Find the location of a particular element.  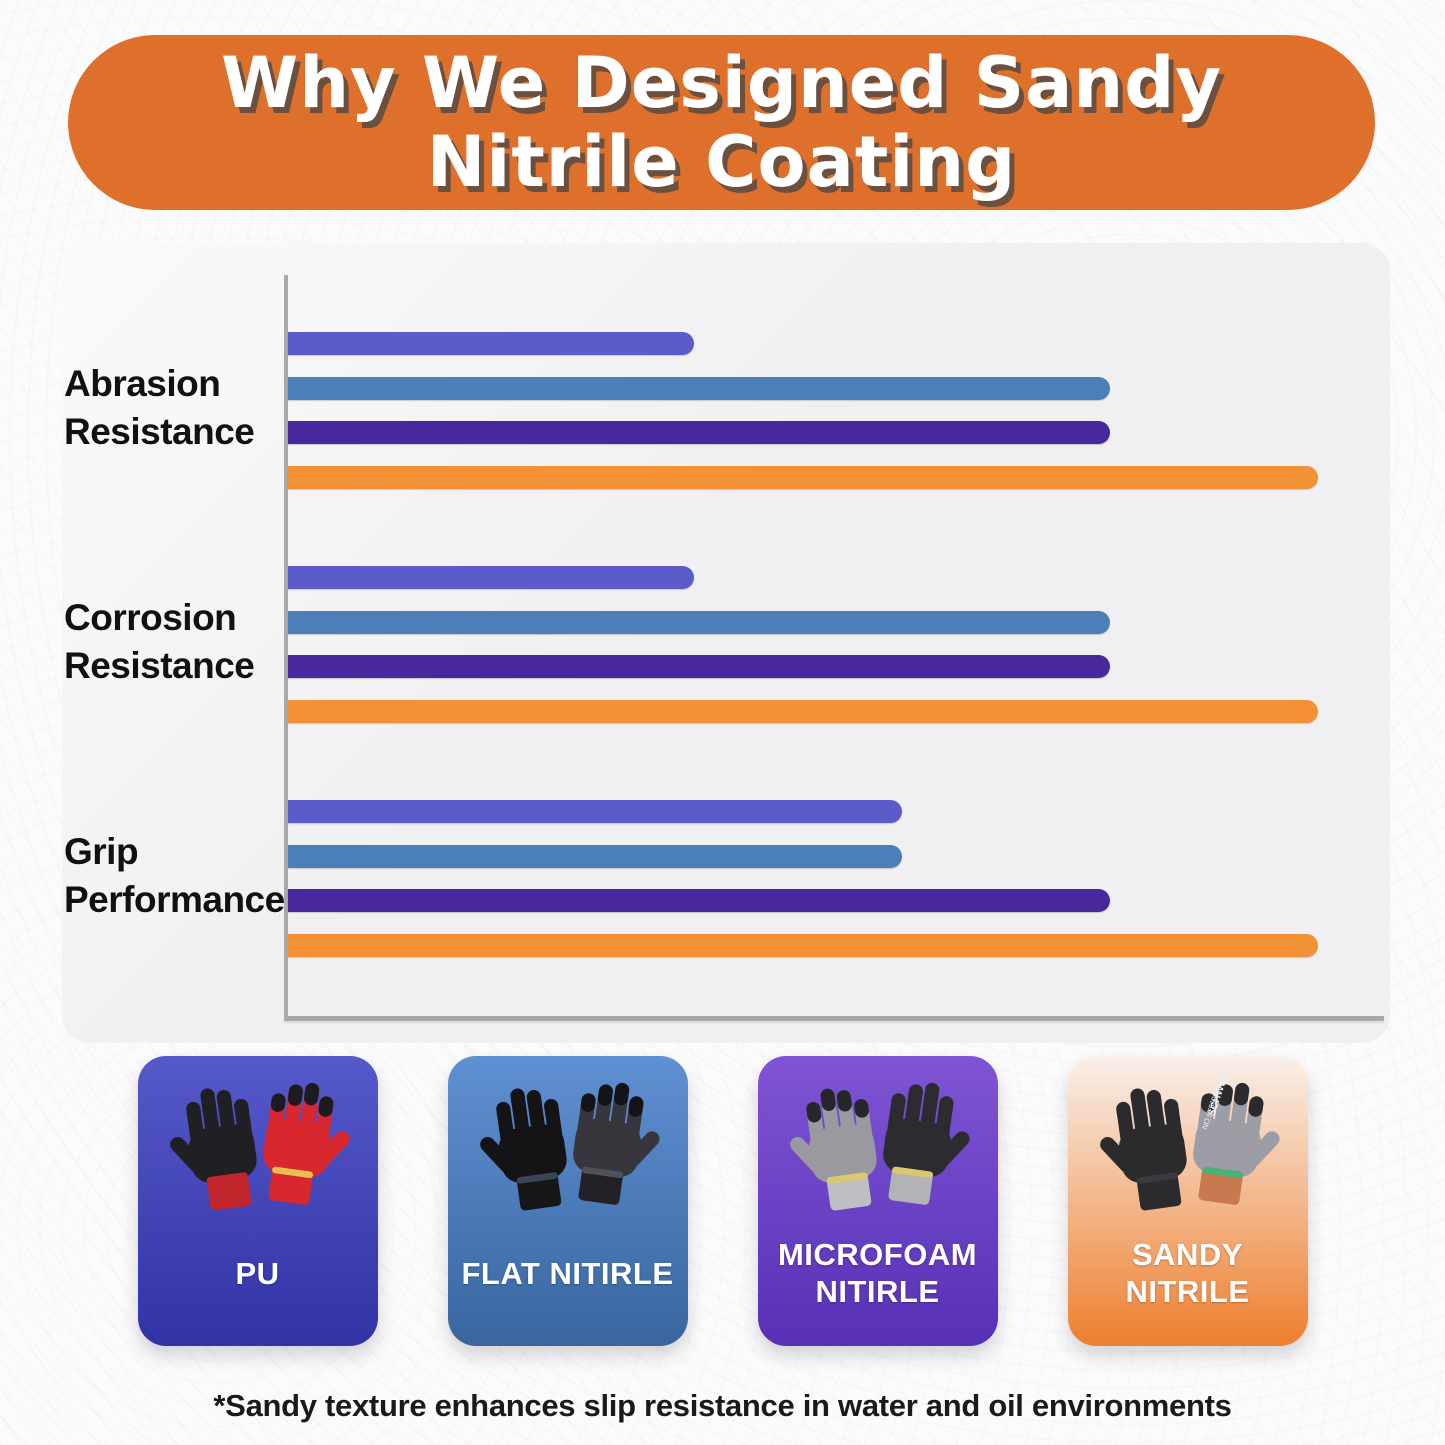

x-axis-line is located at coordinates (834, 1018).